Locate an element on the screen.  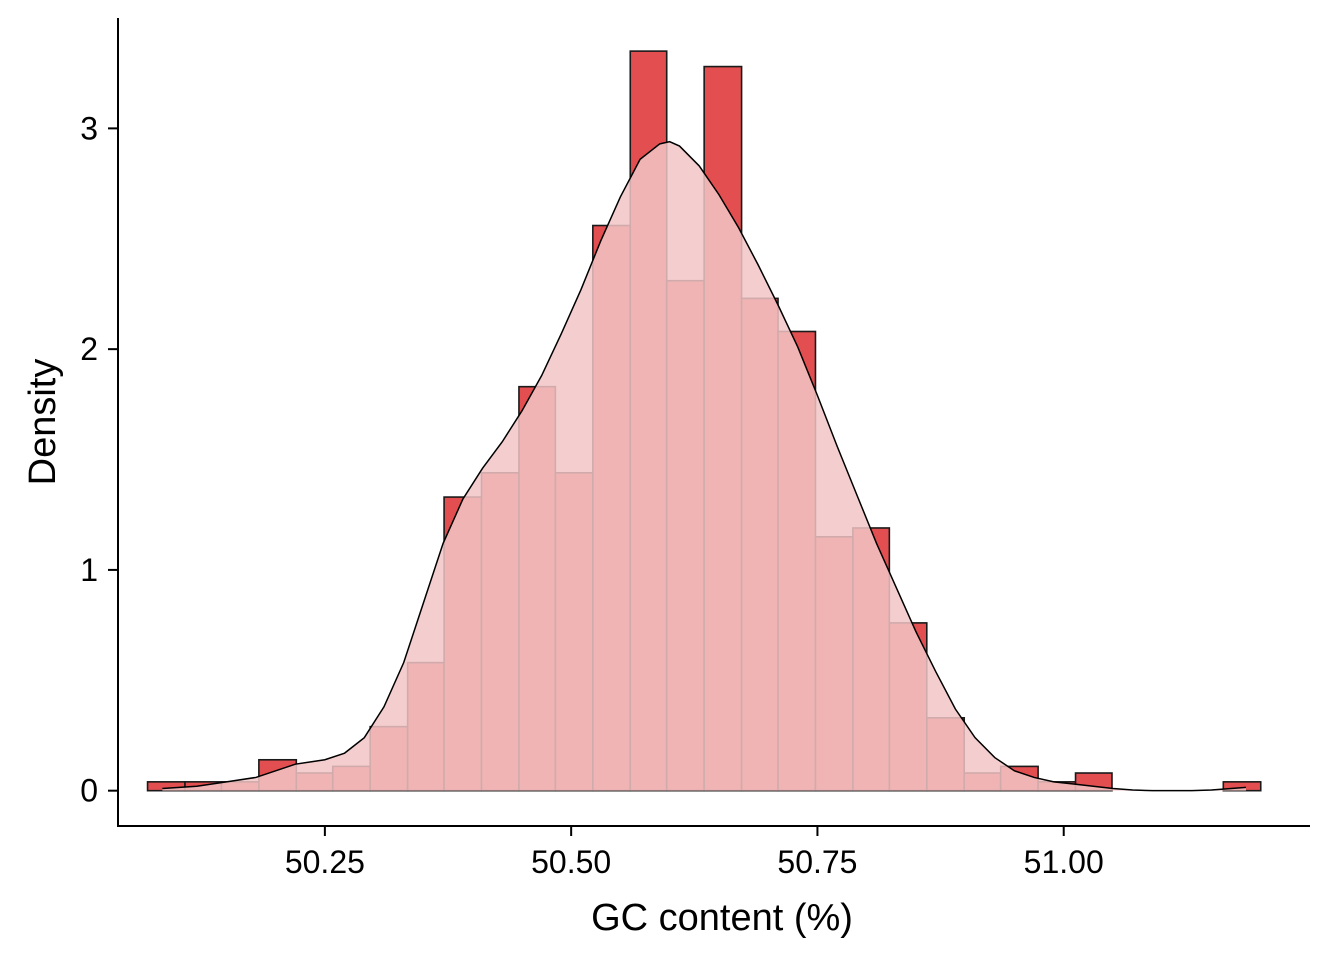
x-tick-label: 50.50 is located at coordinates (571, 862).